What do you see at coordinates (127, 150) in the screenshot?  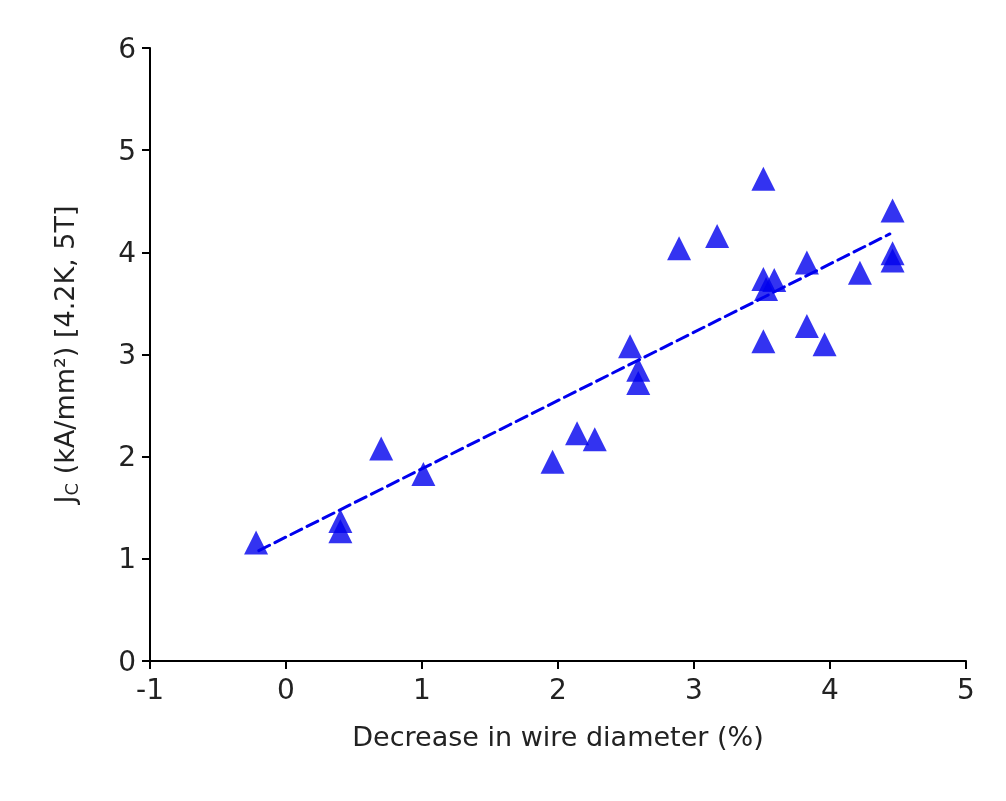 I see `y-tick-label: 5` at bounding box center [127, 150].